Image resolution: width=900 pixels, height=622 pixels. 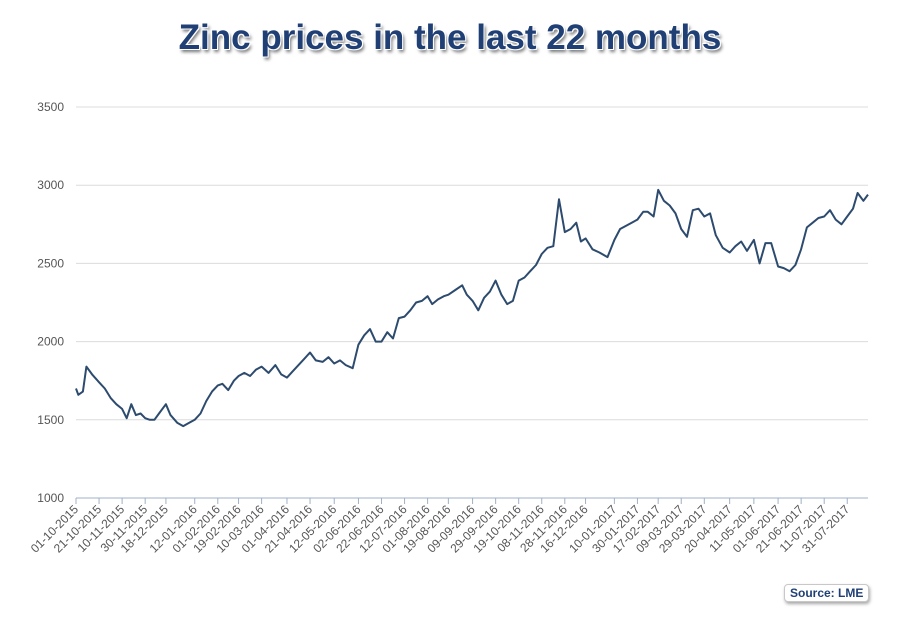 What do you see at coordinates (827, 593) in the screenshot?
I see `source-label: Source: LME` at bounding box center [827, 593].